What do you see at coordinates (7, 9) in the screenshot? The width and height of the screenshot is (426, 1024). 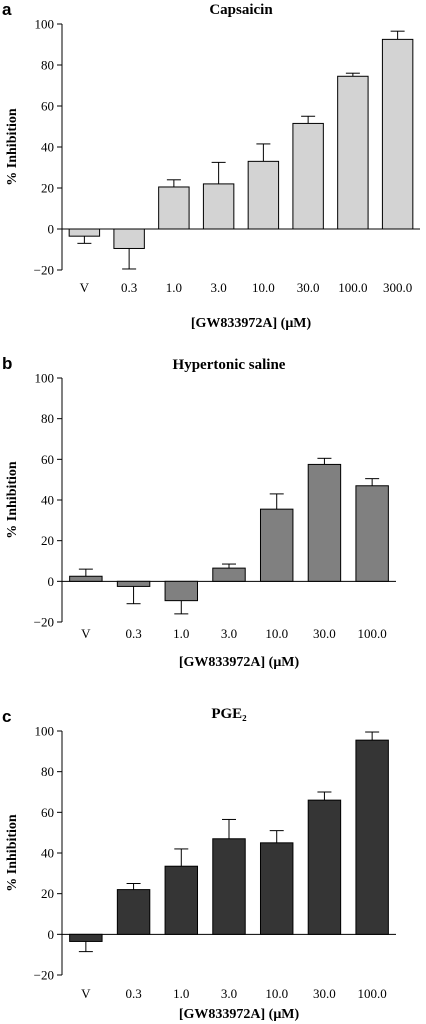 I see `panel-label: a` at bounding box center [7, 9].